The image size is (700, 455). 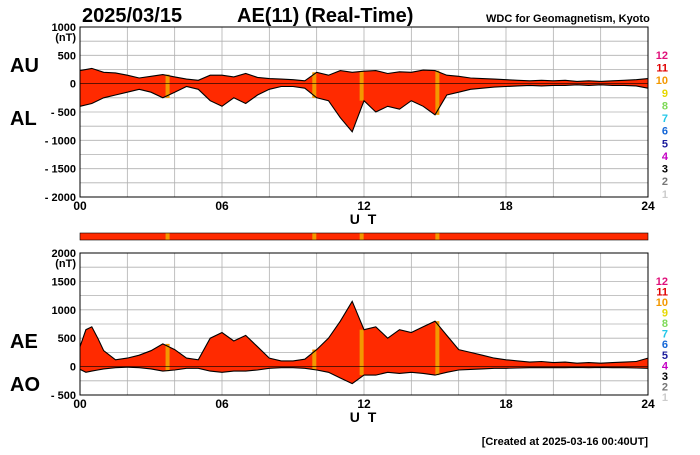 What do you see at coordinates (364, 108) in the screenshot?
I see `series-line-al` at bounding box center [364, 108].